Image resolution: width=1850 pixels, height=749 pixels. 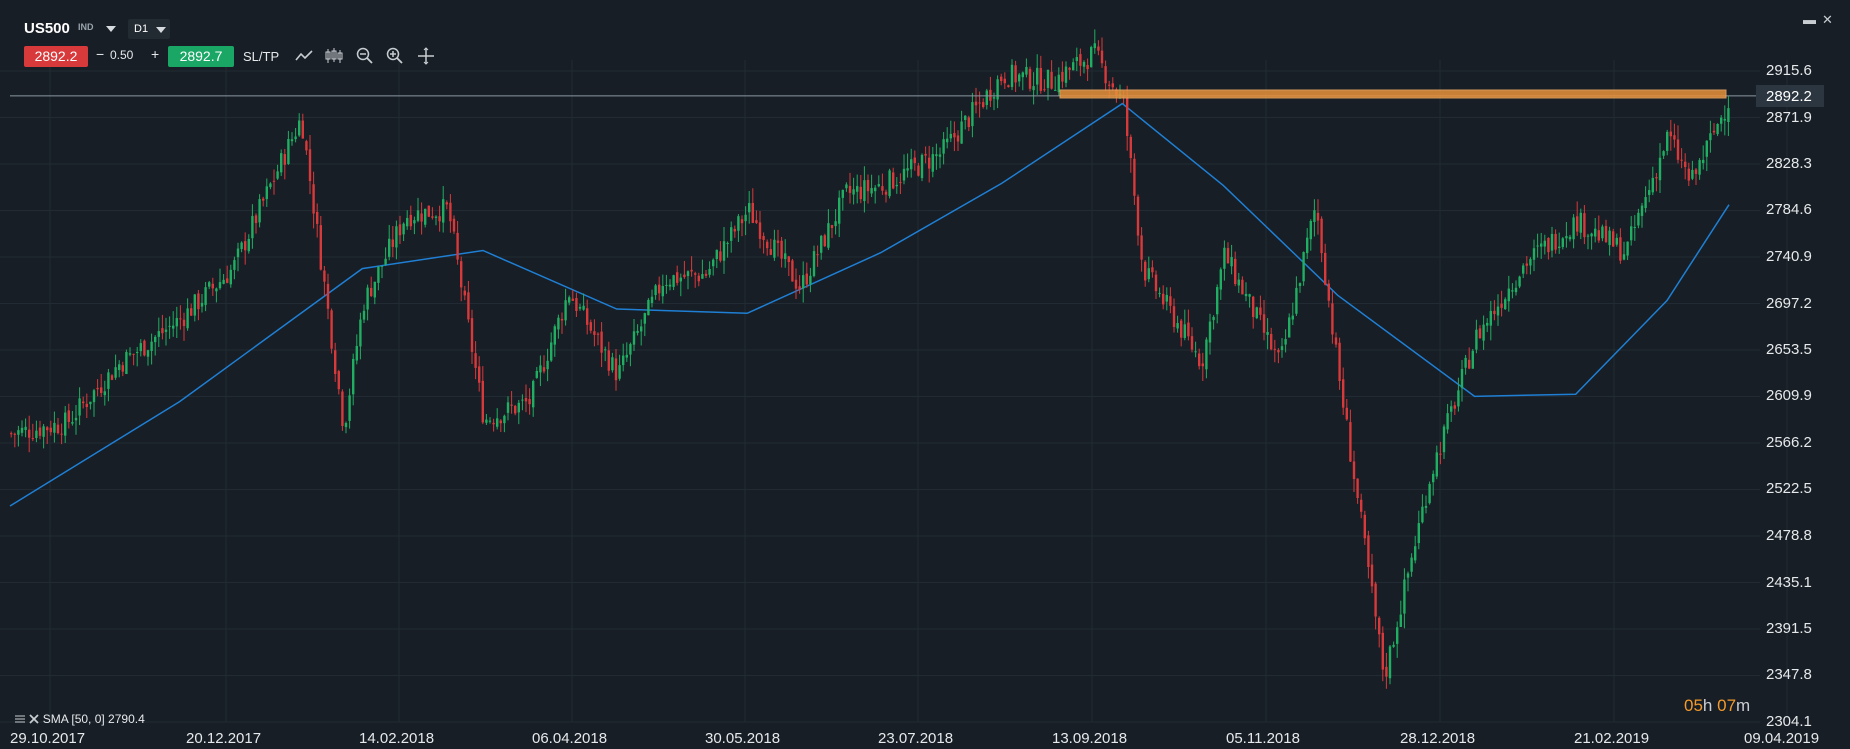 What do you see at coordinates (48, 738) in the screenshot?
I see `x-tick-label: 29.10.2017` at bounding box center [48, 738].